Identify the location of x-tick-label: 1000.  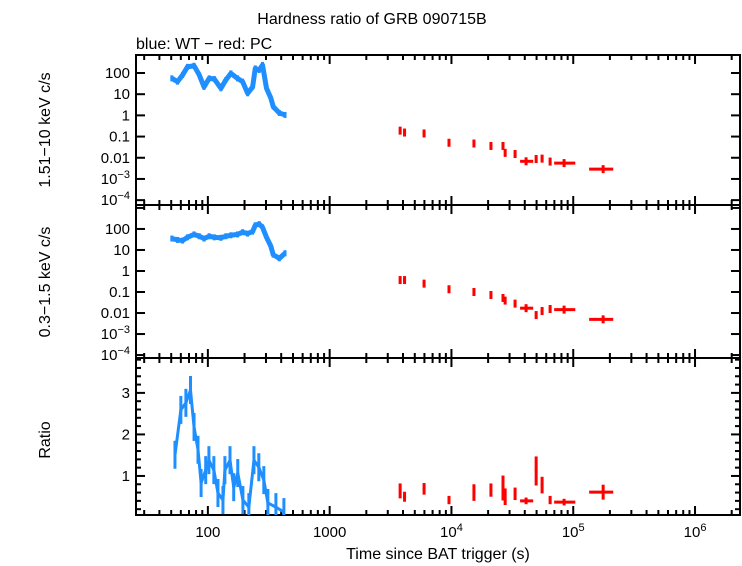
(329, 532).